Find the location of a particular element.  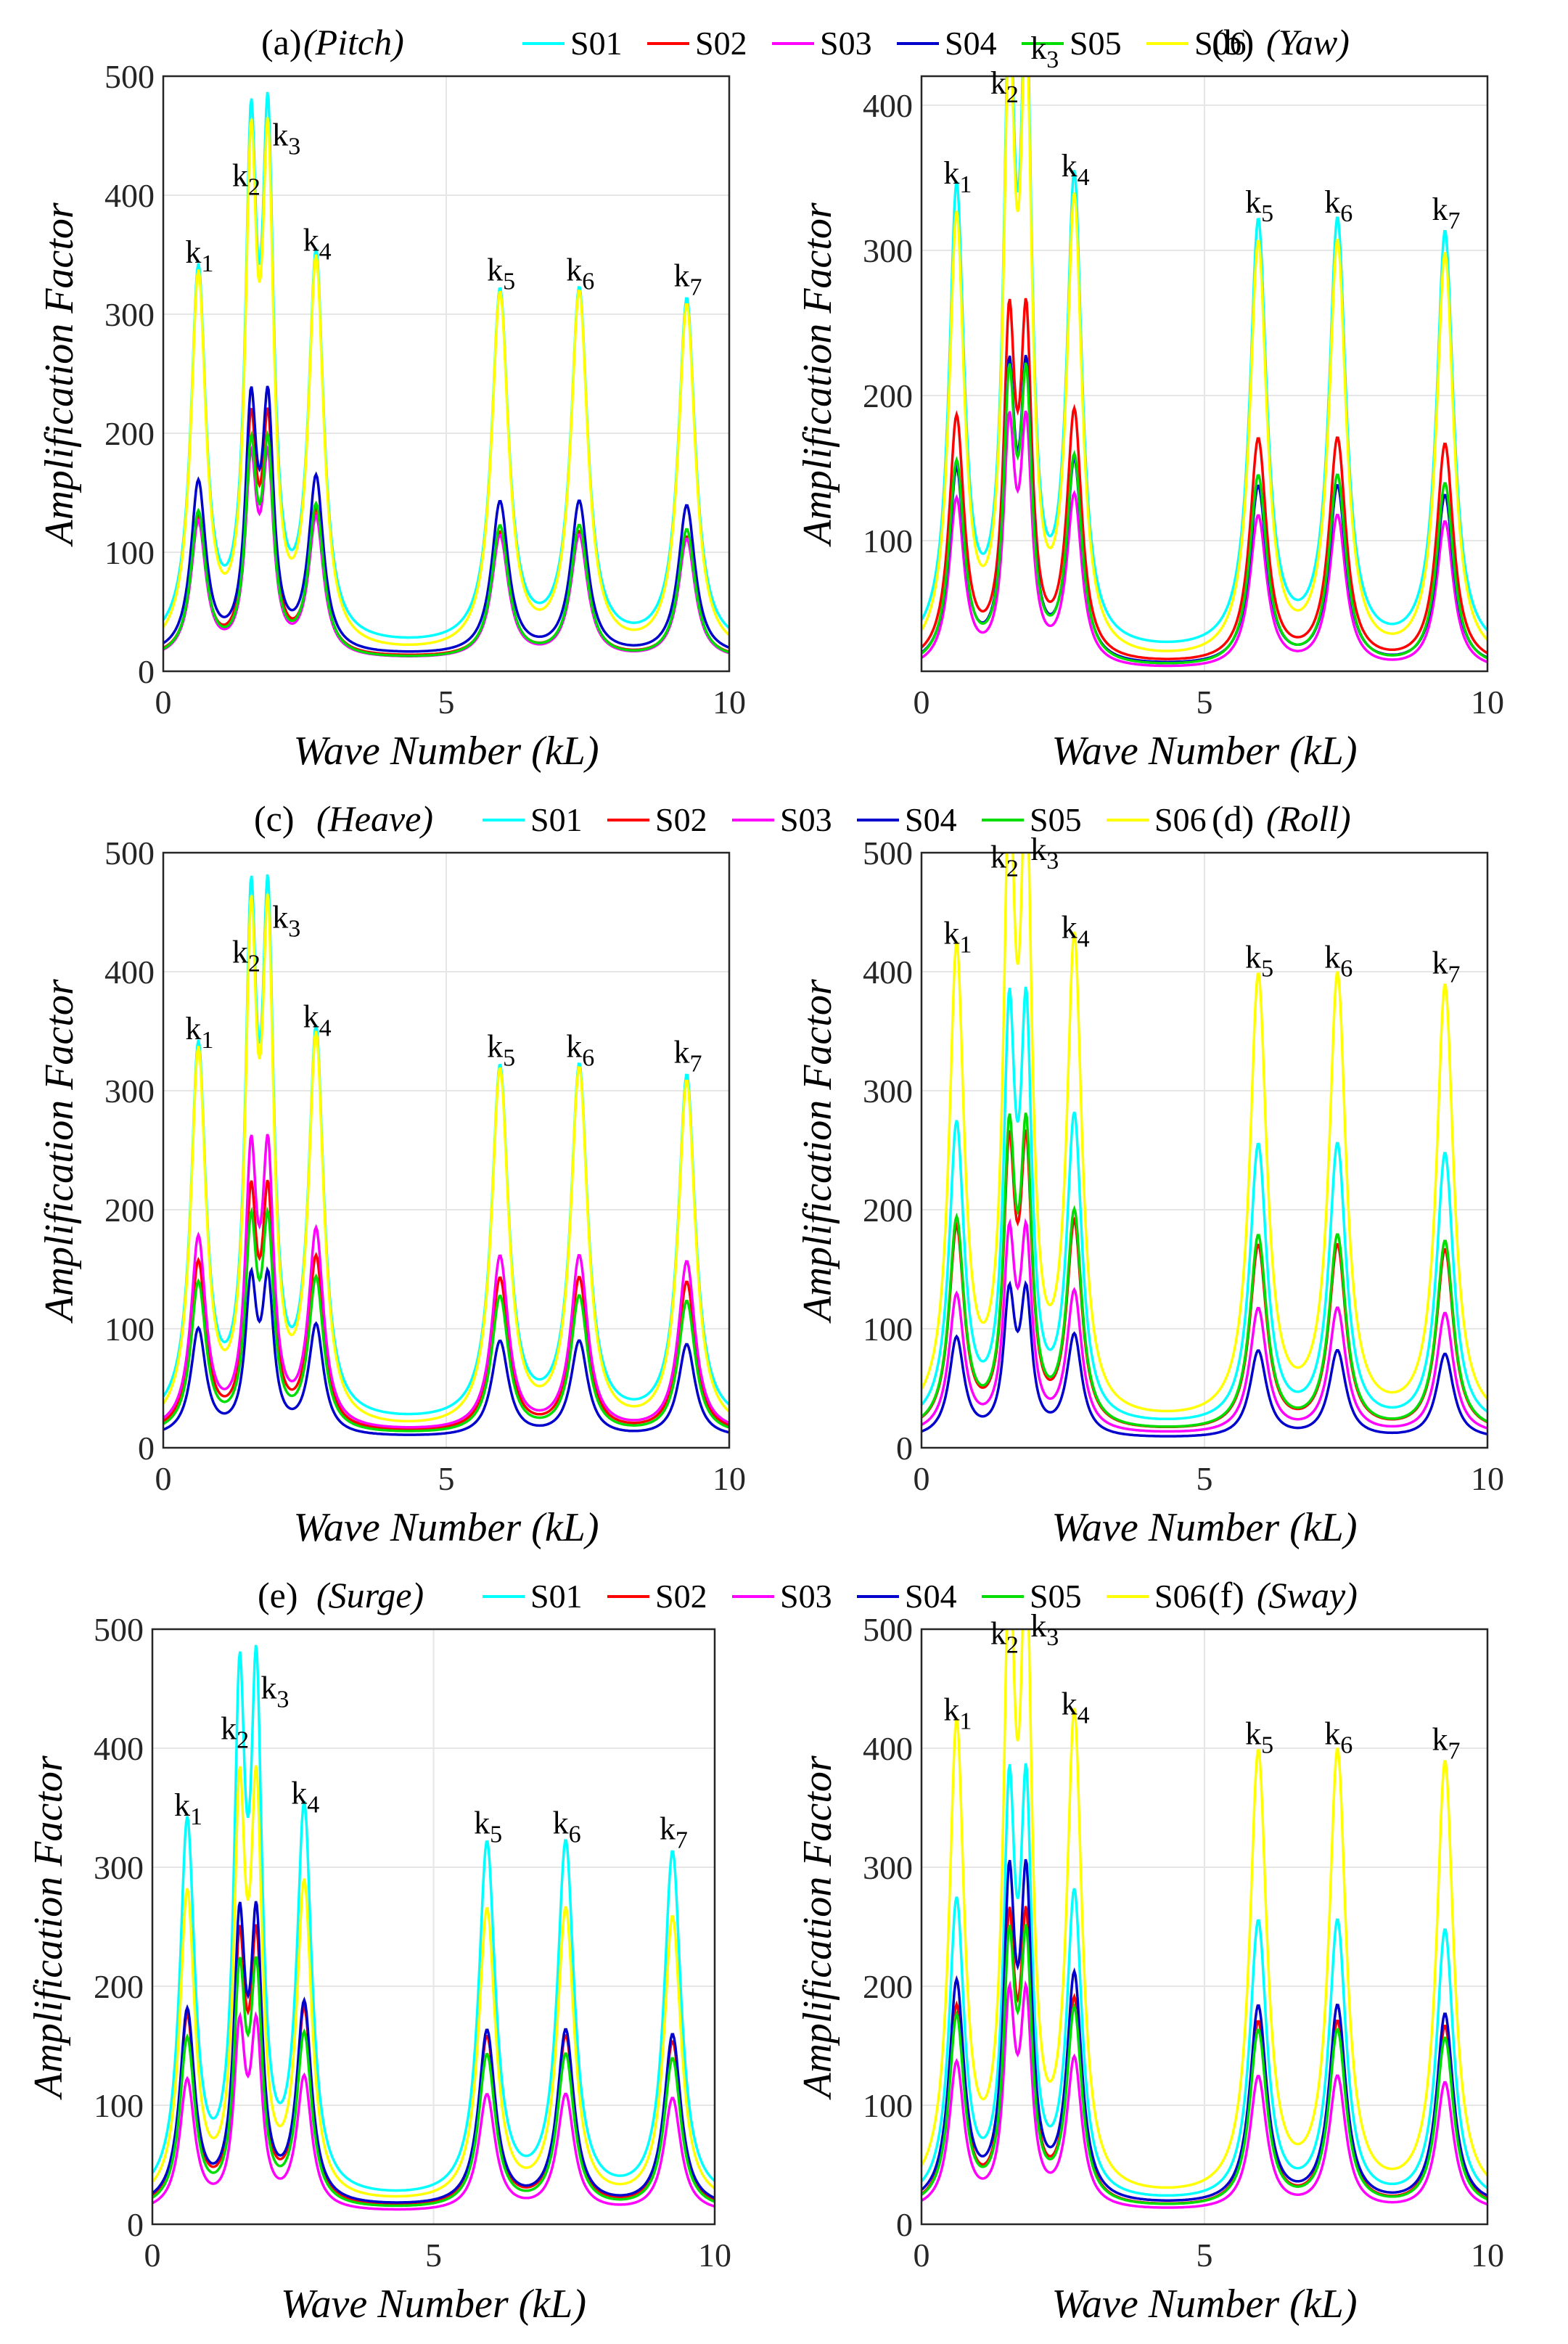

peak-label-k1: k1 is located at coordinates (957, 937).